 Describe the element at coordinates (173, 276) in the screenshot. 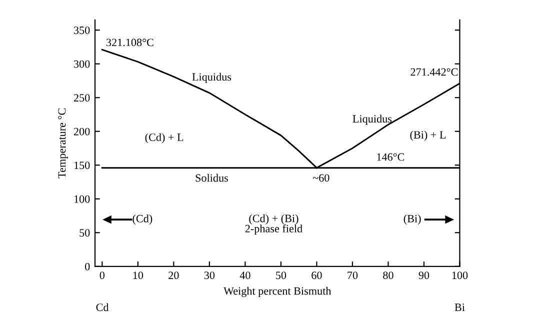

I see `x-tick-label: 20` at that location.